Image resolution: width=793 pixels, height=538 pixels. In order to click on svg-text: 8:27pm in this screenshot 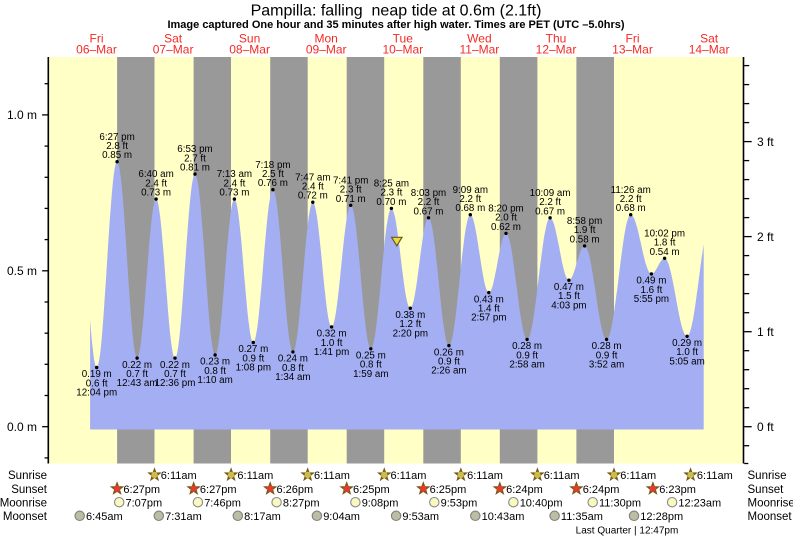, I will do `click(301, 503)`.